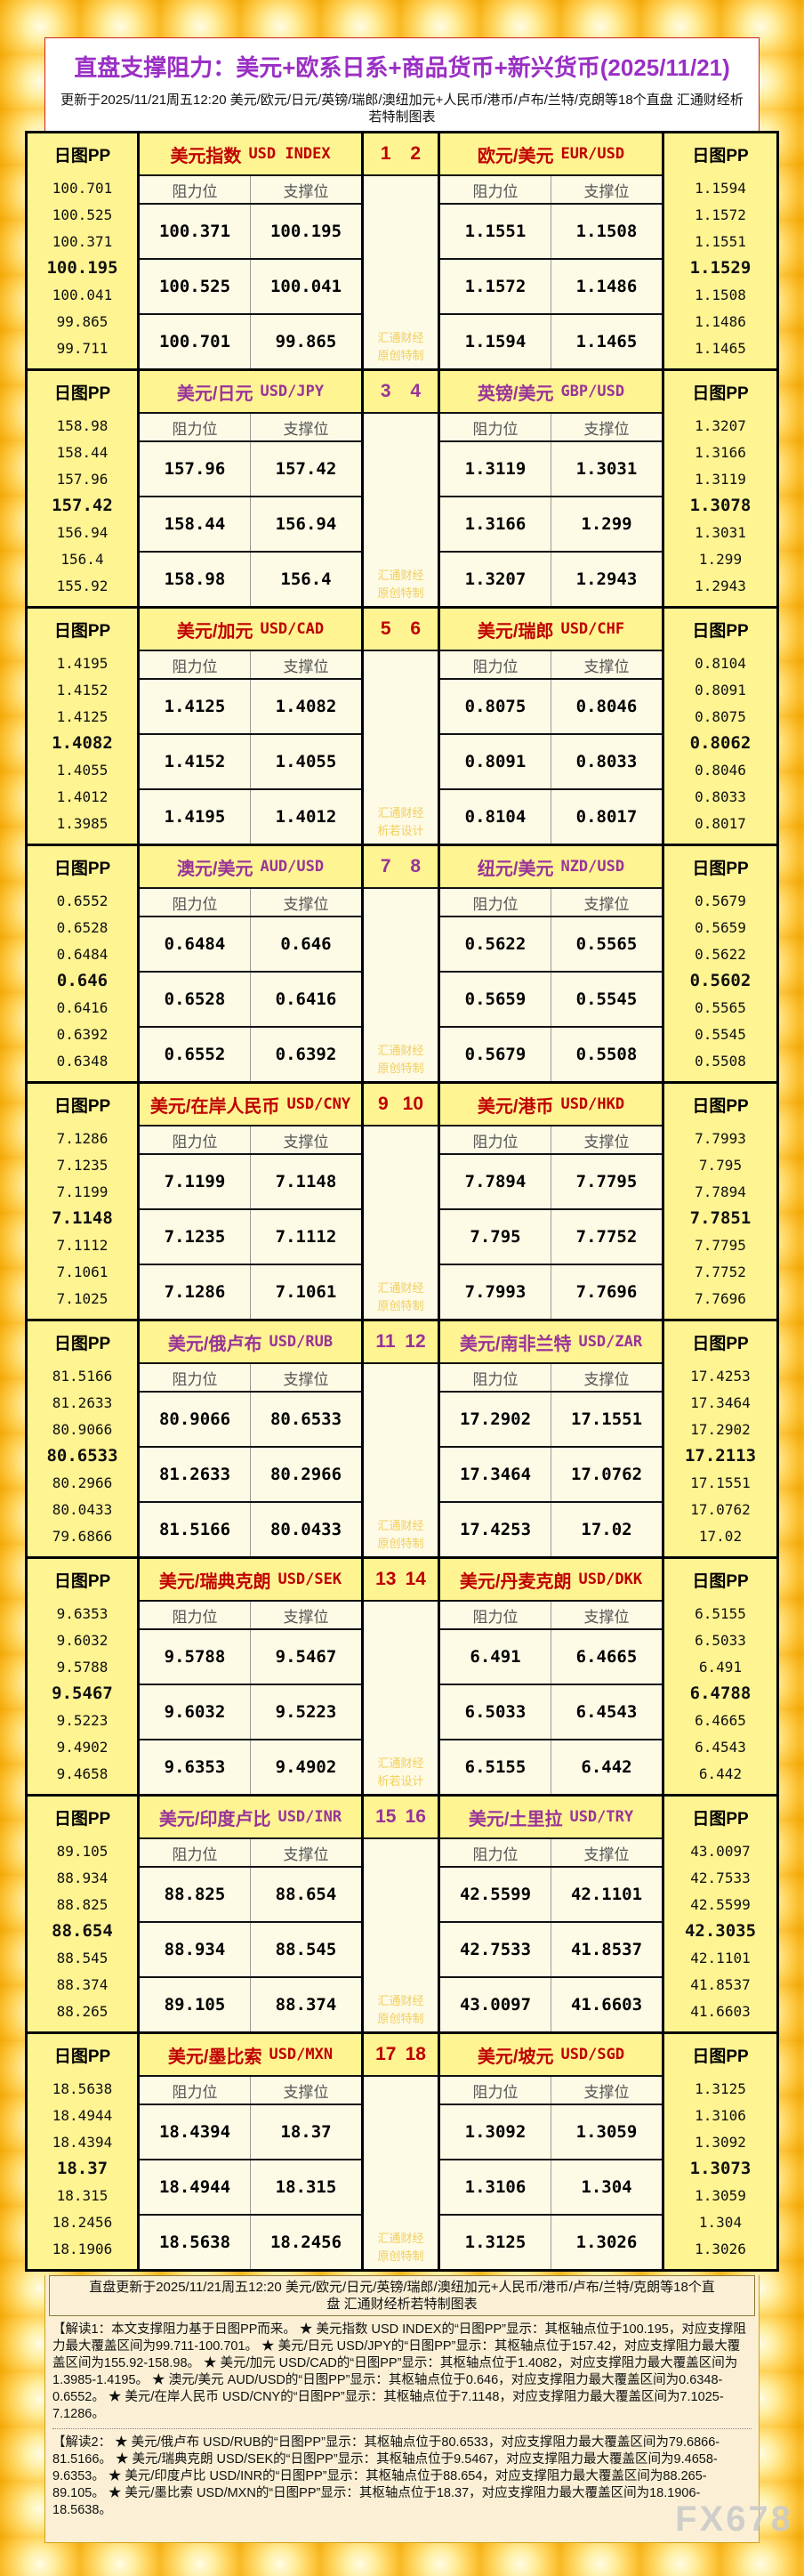 The image size is (804, 2576). Describe the element at coordinates (306, 579) in the screenshot. I see `support-value: 156.4` at that location.